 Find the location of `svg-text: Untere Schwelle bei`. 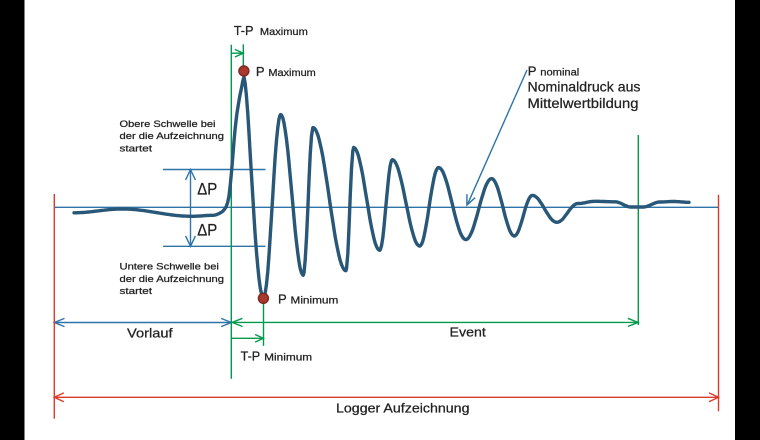

svg-text: Untere Schwelle bei is located at coordinates (169, 267).